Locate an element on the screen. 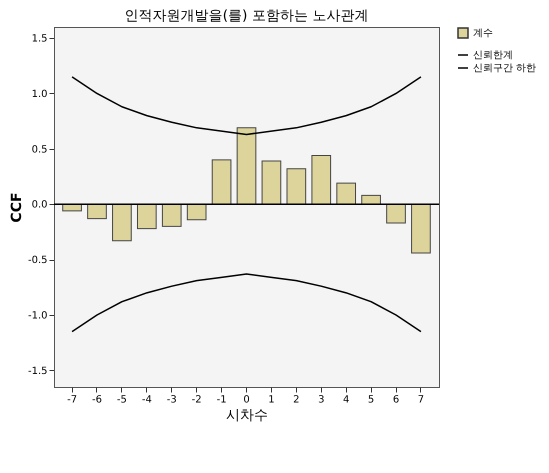 This screenshot has width=549, height=473. x-tick-label: -5 is located at coordinates (121, 400).